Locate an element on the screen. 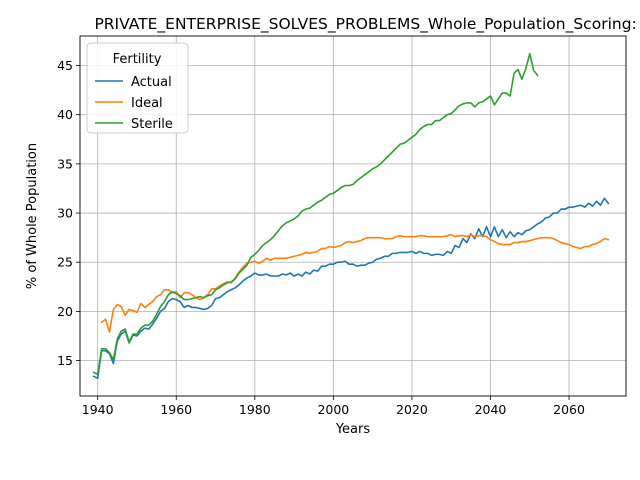 The width and height of the screenshot is (640, 480). legend: Fertility Actual Ideal Sterile is located at coordinates (137, 88).